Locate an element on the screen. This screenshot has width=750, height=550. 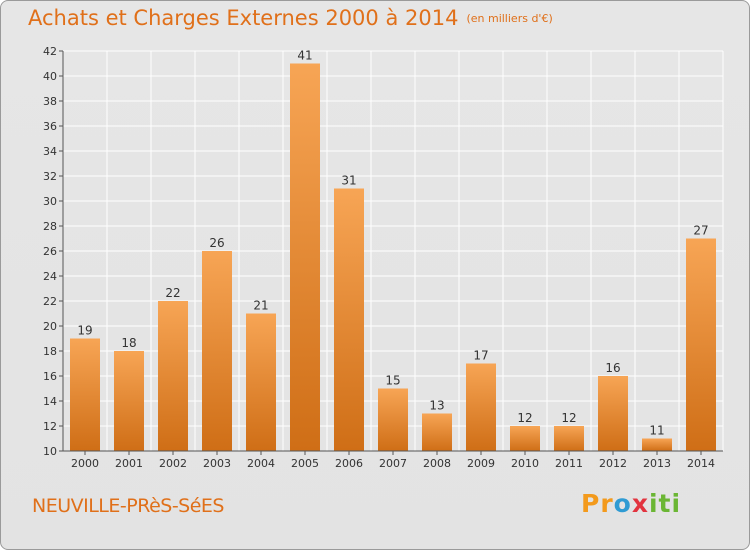
y-tick-label: 10 is located at coordinates (50, 451).